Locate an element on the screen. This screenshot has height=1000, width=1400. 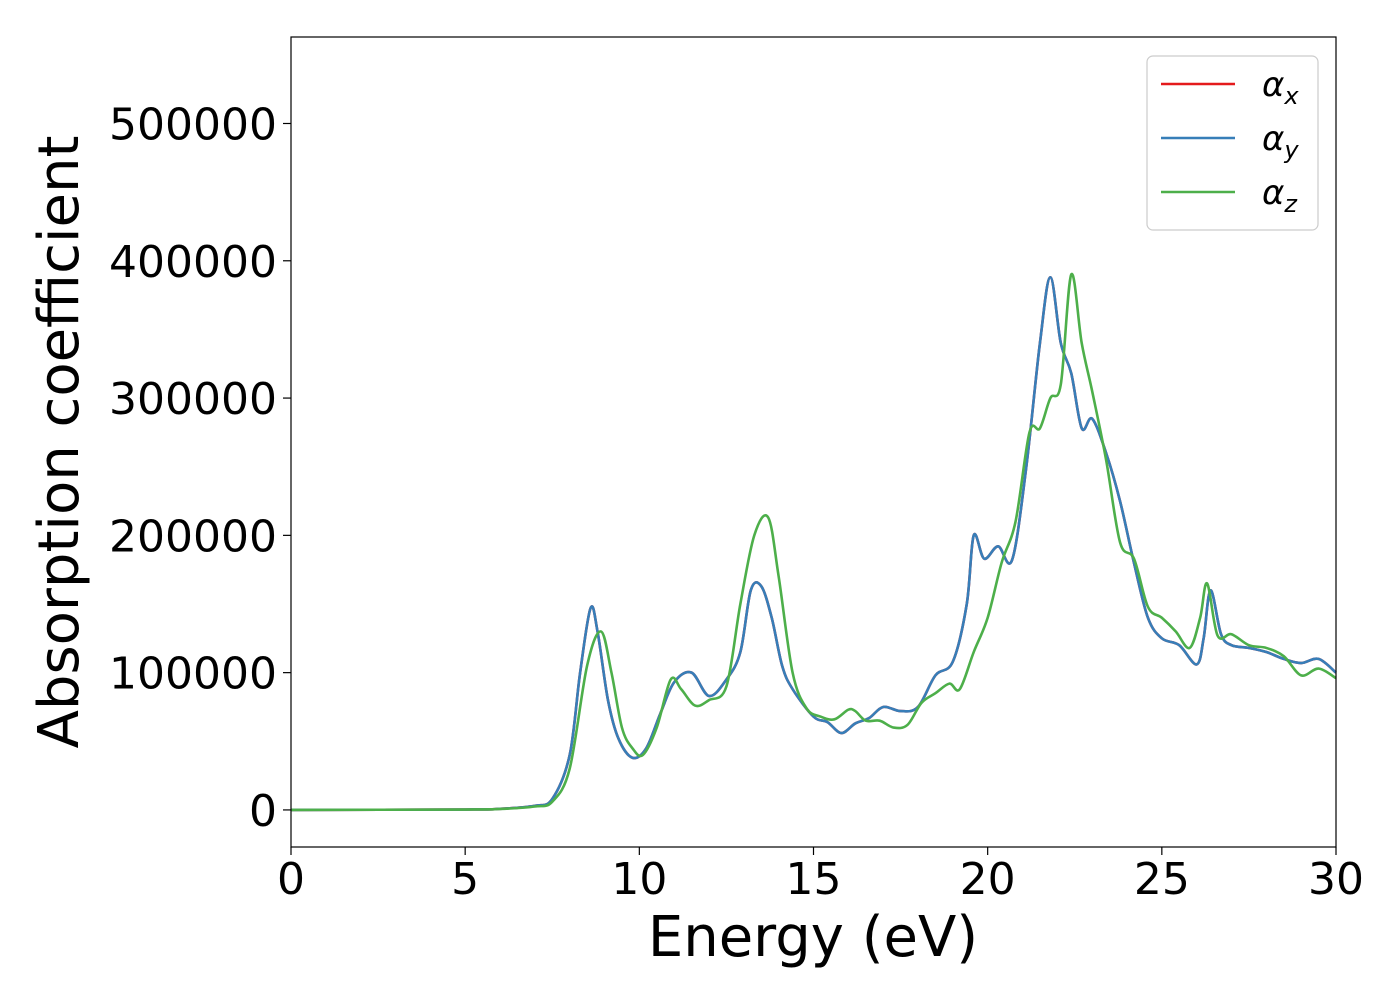
legend-label-z: αz is located at coordinates (1280, 195).